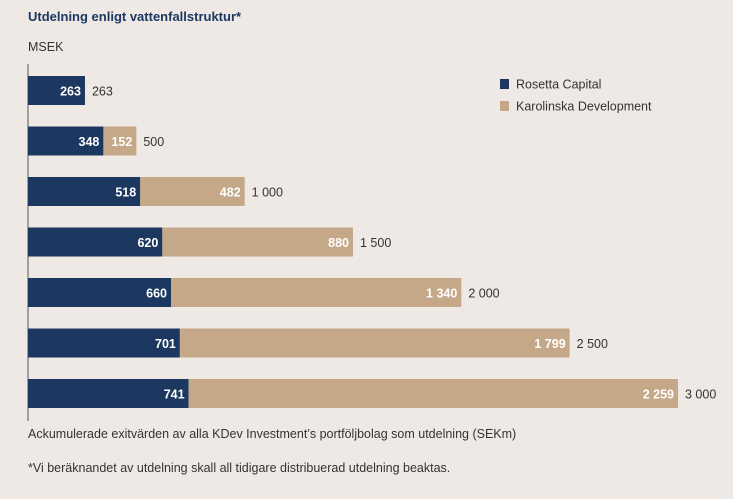 The width and height of the screenshot is (733, 499). Describe the element at coordinates (156, 294) in the screenshot. I see `label-rosetta-5: 660` at that location.